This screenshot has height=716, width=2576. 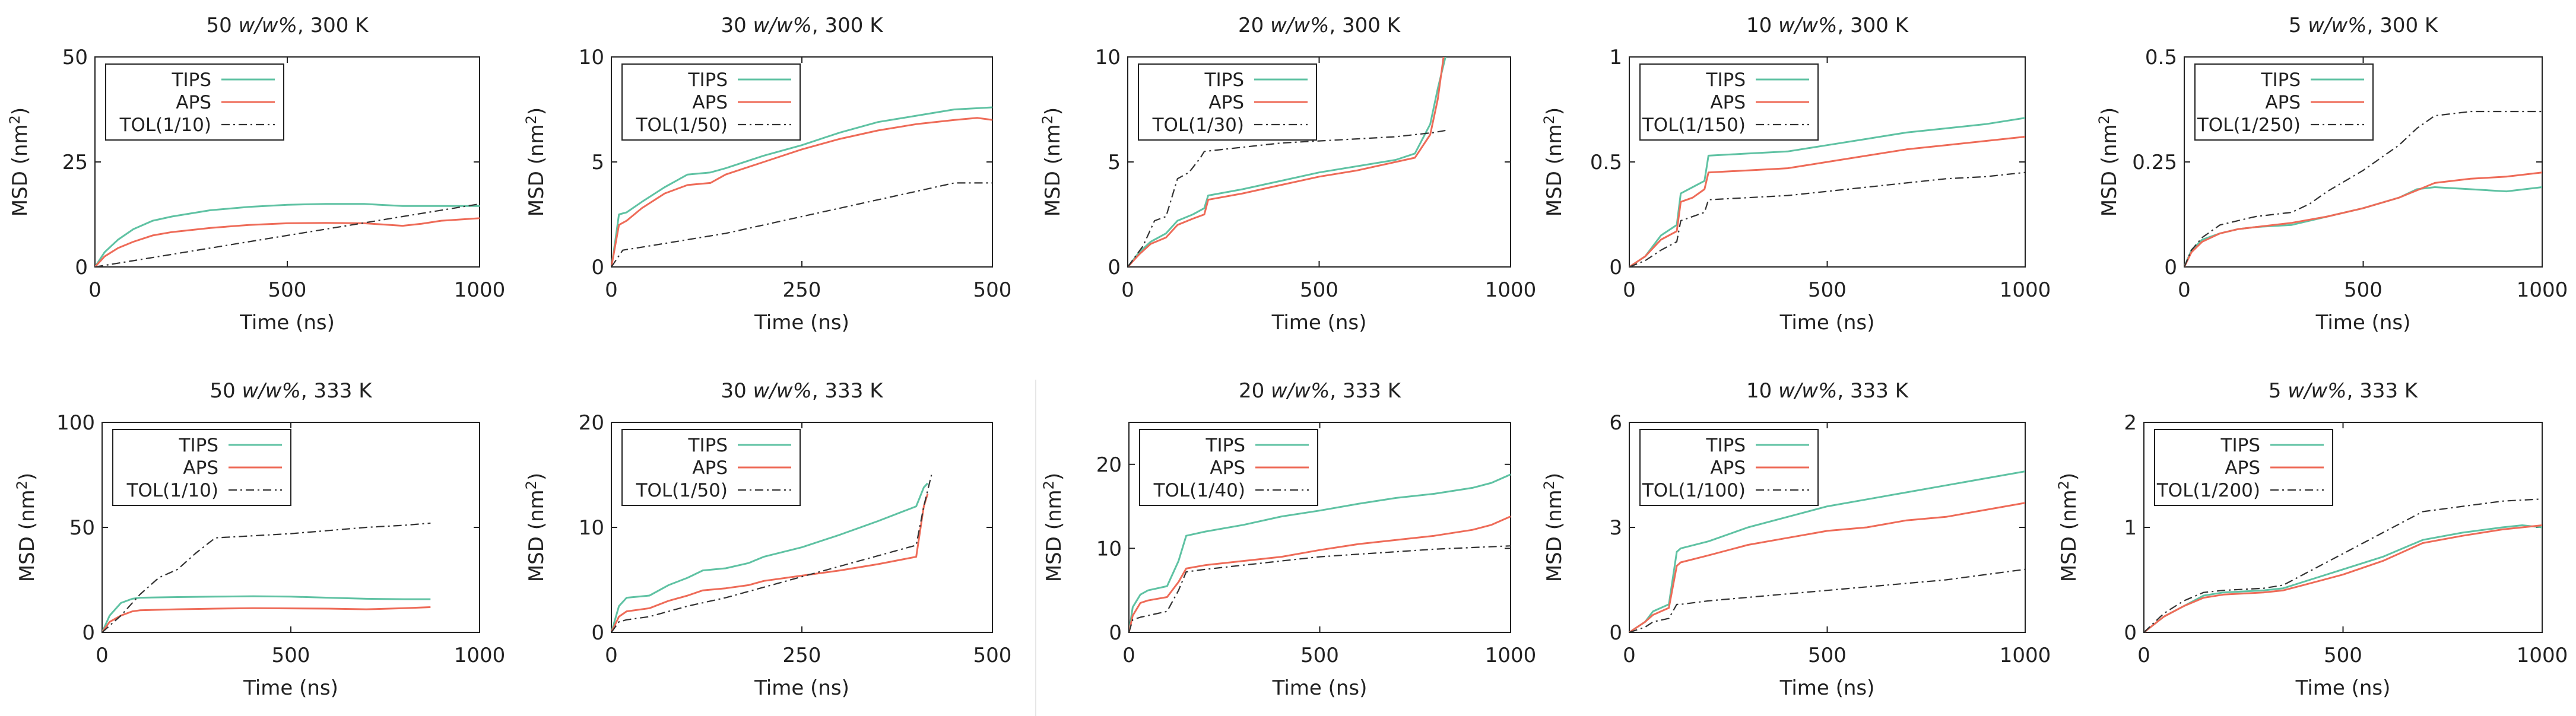 I want to click on chart-title: 30 w/w%, 333 K, so click(x=802, y=391).